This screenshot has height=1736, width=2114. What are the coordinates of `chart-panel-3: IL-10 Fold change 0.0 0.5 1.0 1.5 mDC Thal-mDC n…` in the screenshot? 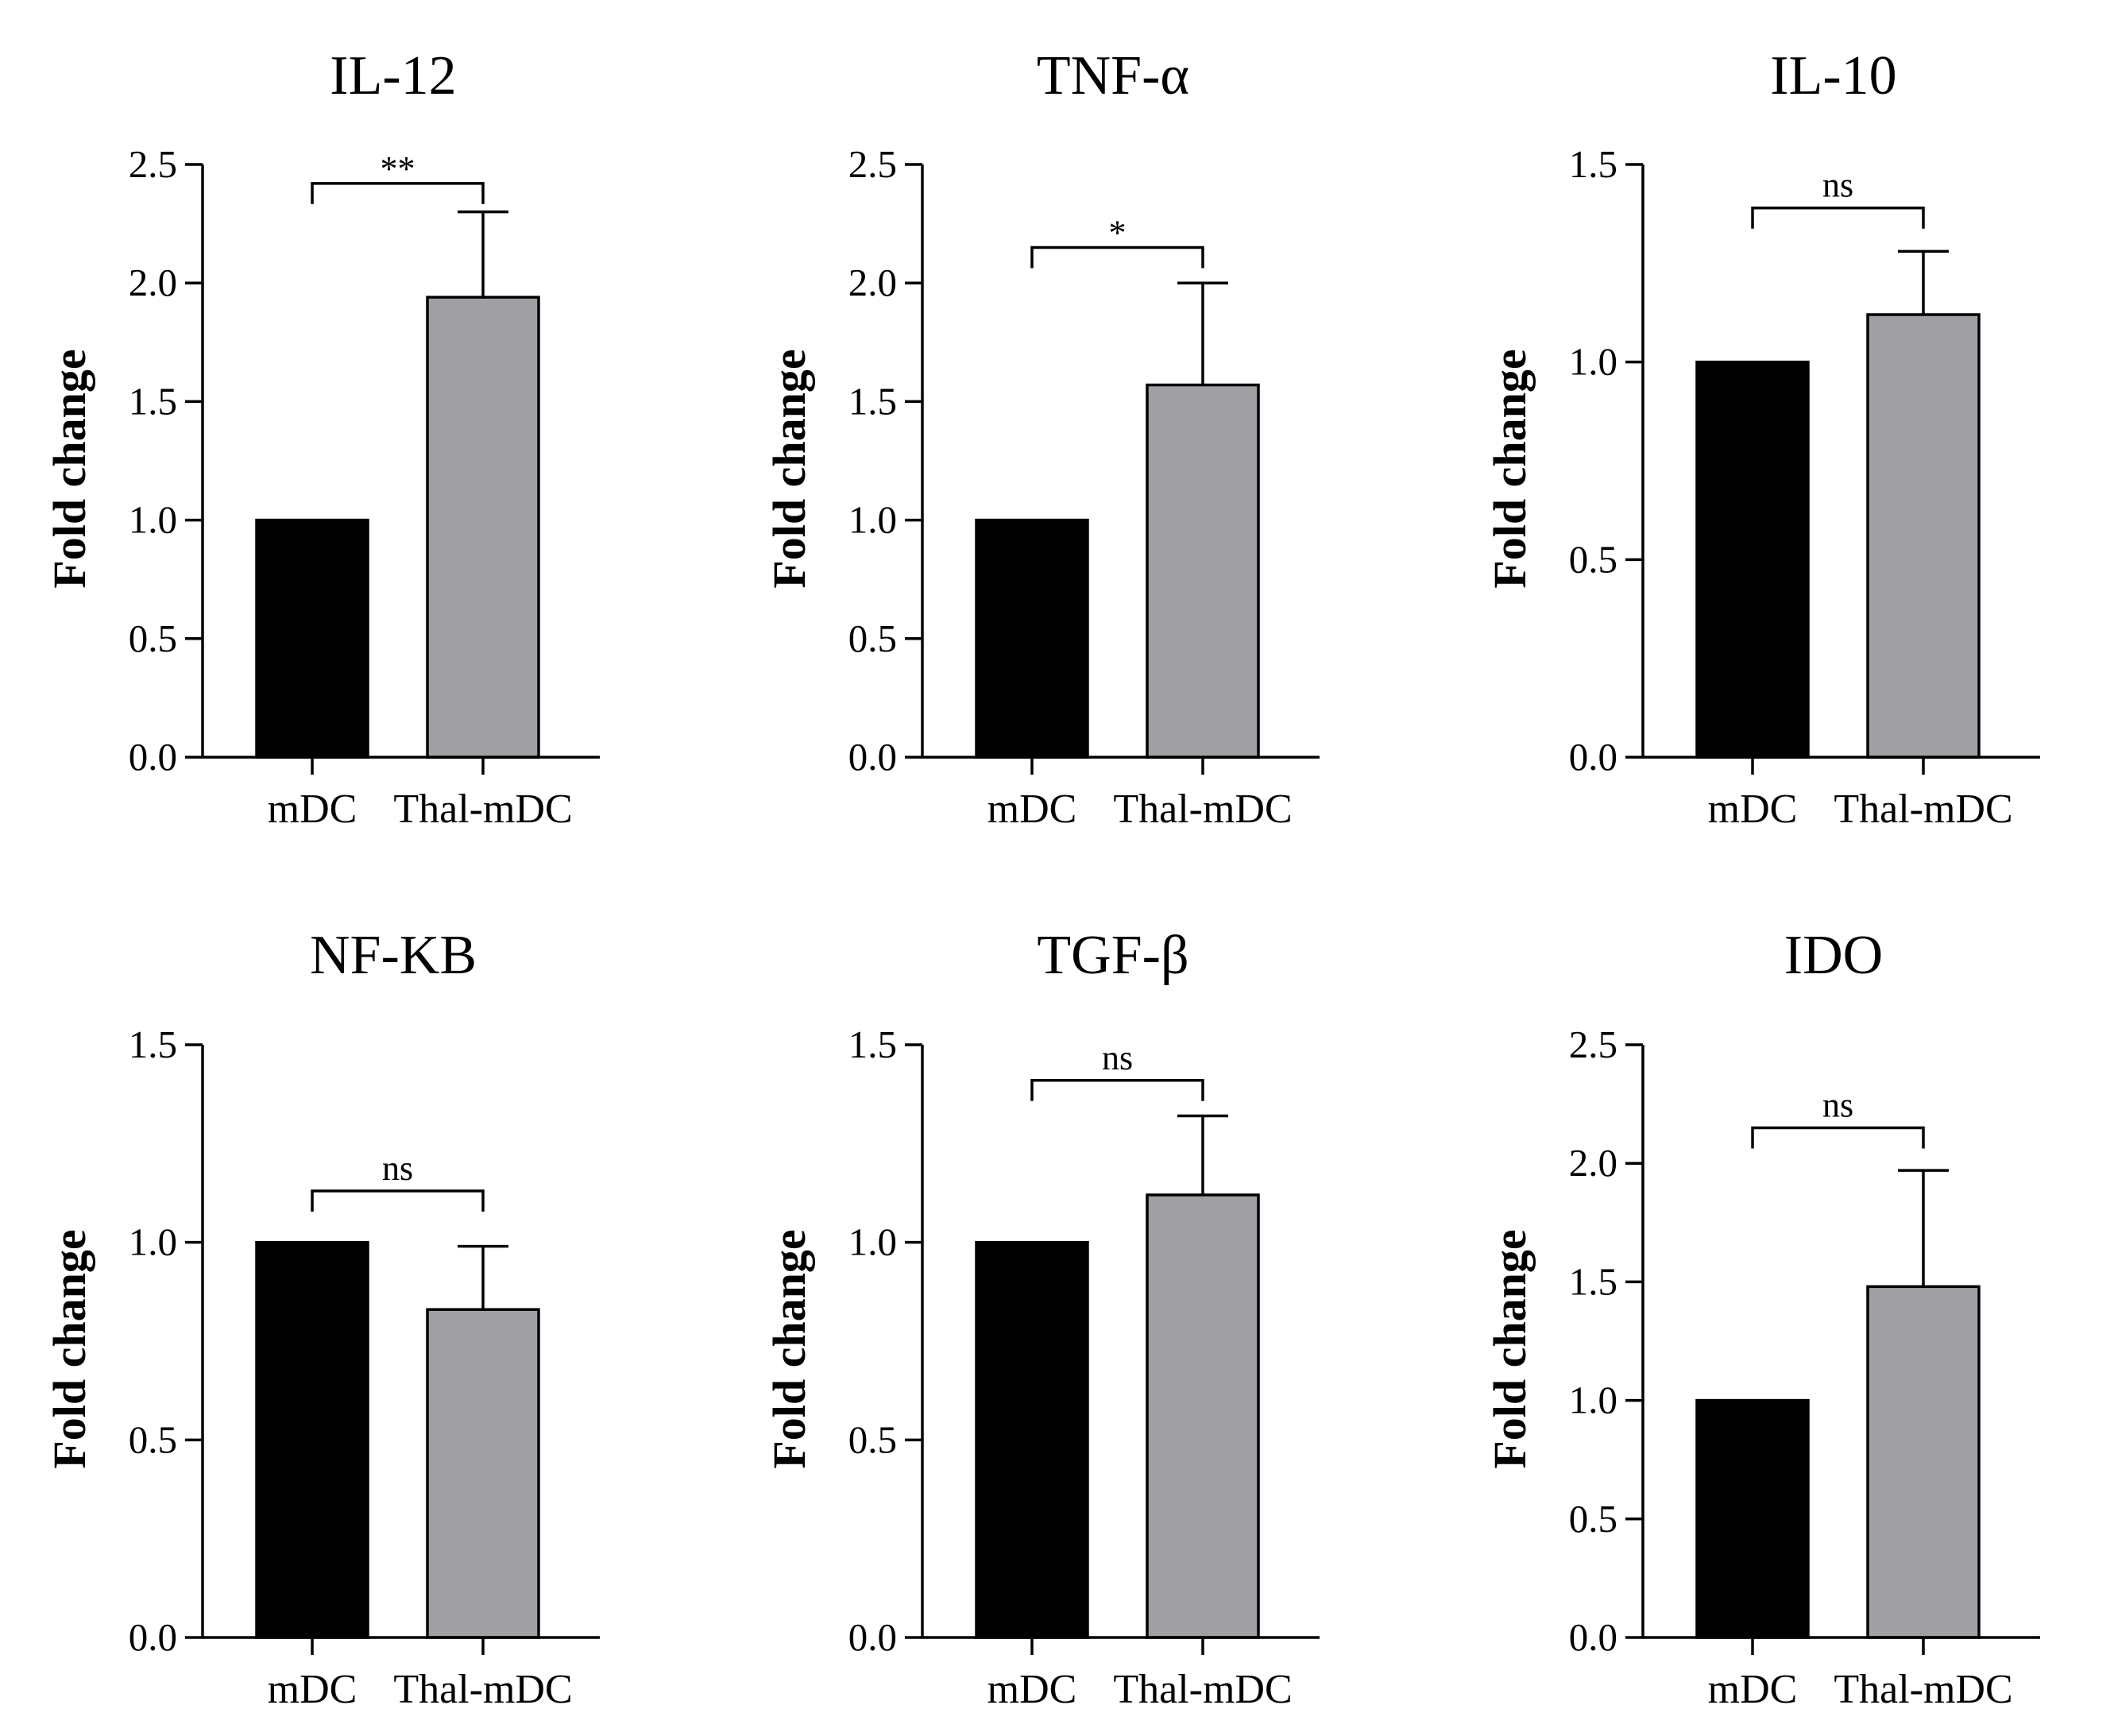 It's located at (1762, 438).